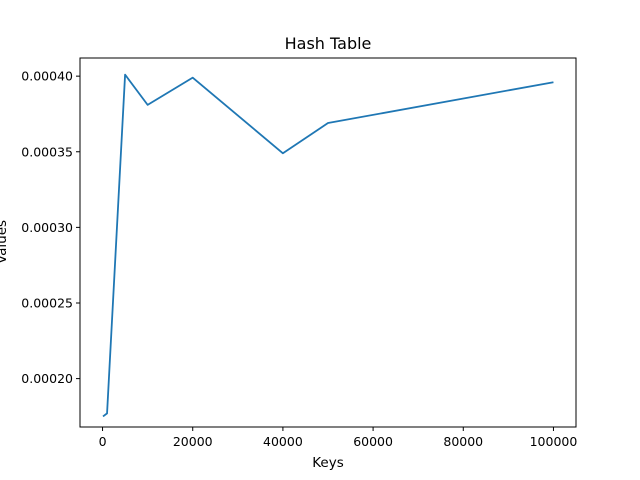 This screenshot has width=640, height=480. What do you see at coordinates (47, 302) in the screenshot?
I see `y-tick-label: 0.00025` at bounding box center [47, 302].